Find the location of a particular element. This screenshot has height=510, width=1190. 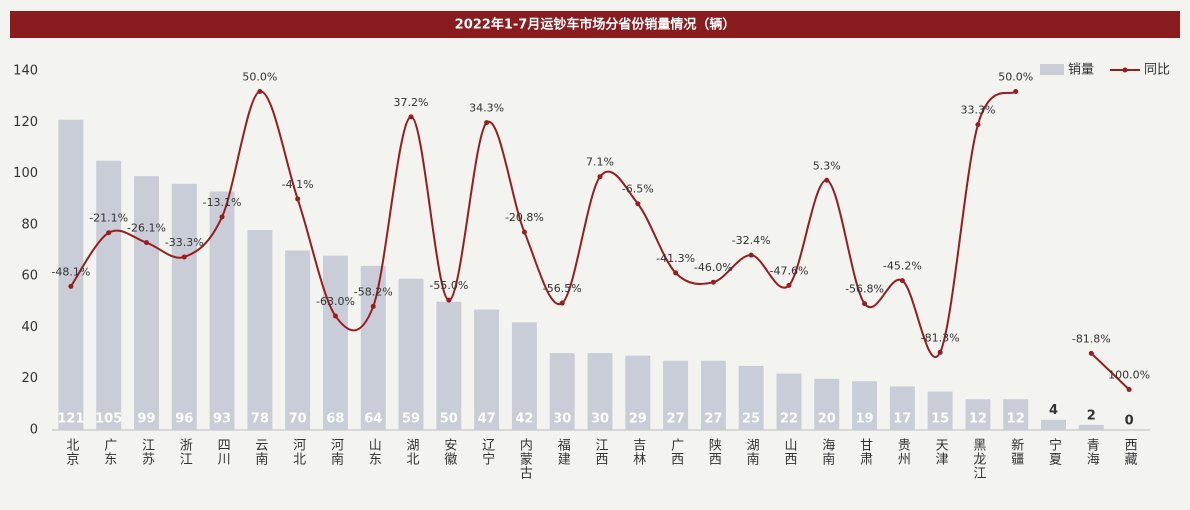

y-tick-label: 120 is located at coordinates (25, 122).